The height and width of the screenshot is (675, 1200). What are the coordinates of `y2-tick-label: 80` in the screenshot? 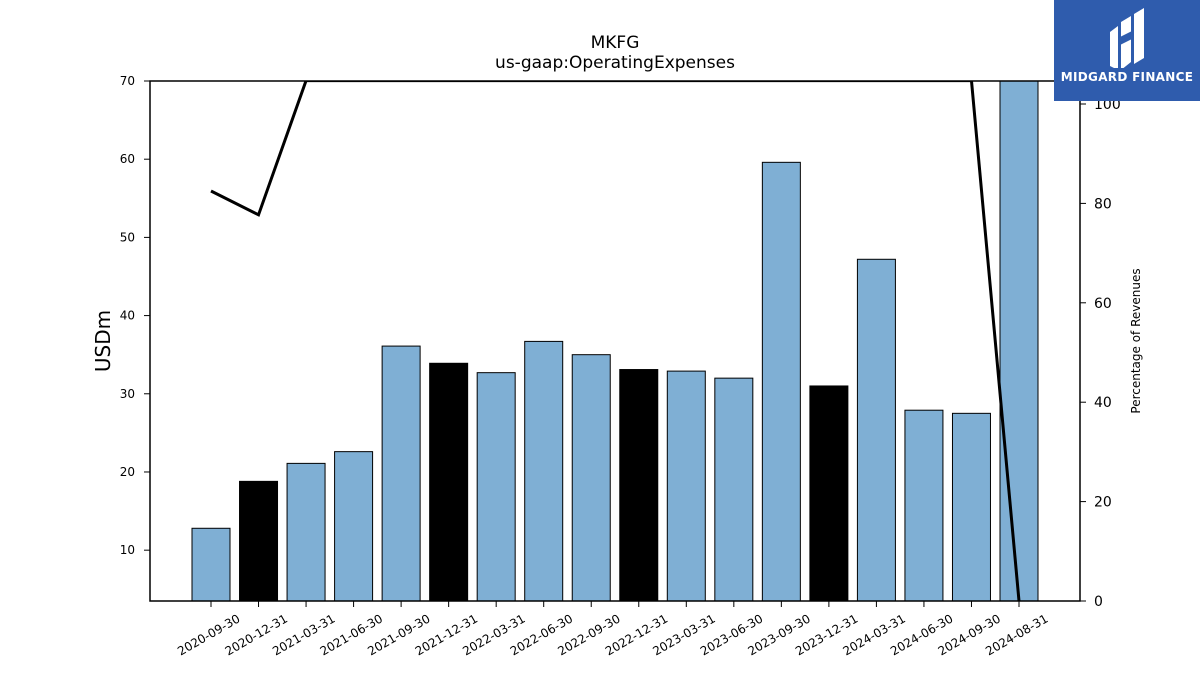 It's located at (1103, 204).